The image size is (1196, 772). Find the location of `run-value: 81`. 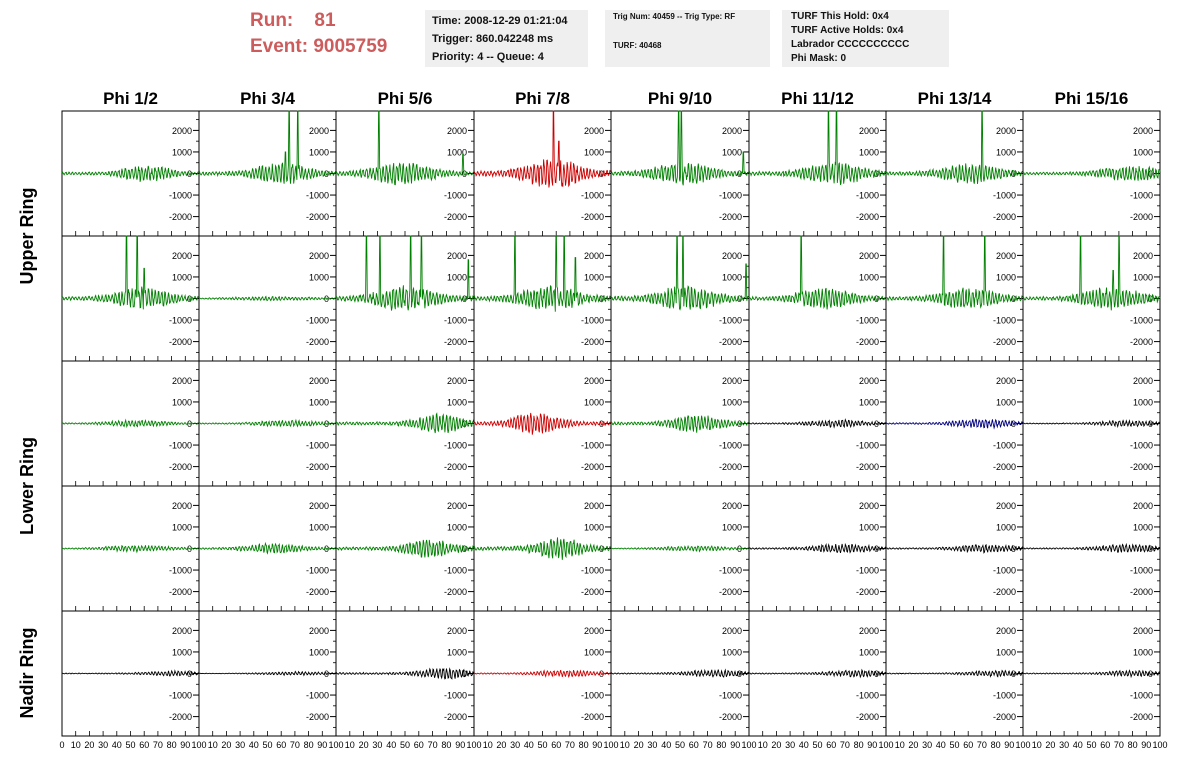

run-value: 81 is located at coordinates (325, 20).